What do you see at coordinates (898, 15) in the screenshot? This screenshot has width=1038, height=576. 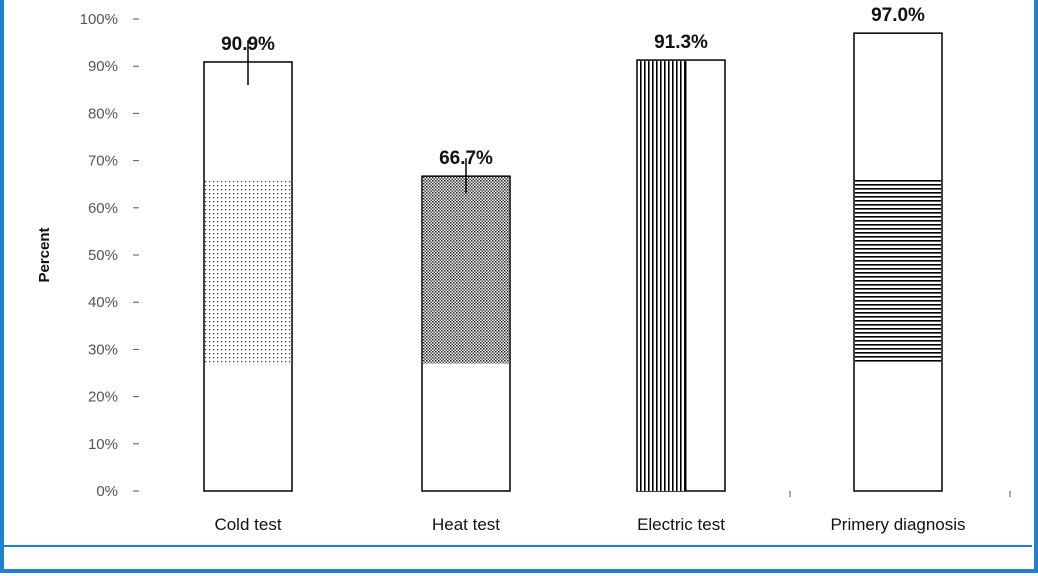 I see `value-label: 97.0%` at bounding box center [898, 15].